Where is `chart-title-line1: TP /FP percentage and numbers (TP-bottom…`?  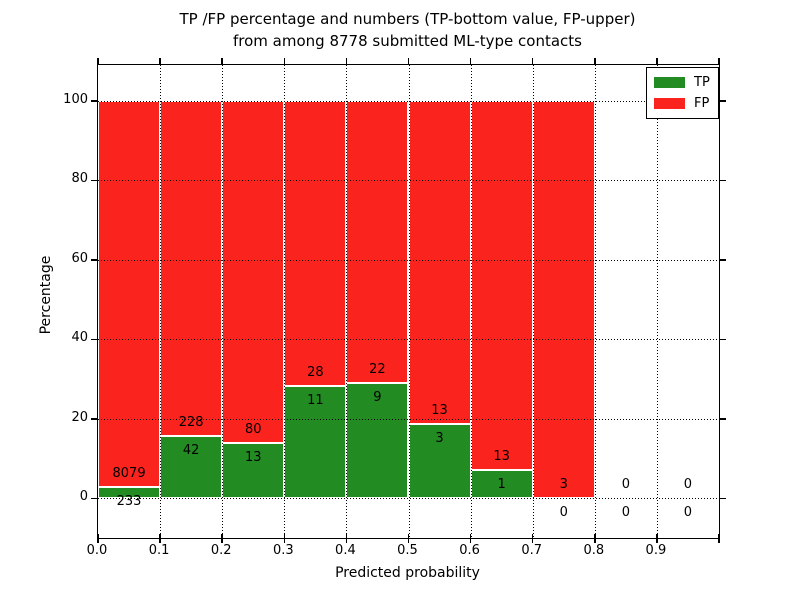
chart-title-line1: TP /FP percentage and numbers (TP-bottom… is located at coordinates (407, 19).